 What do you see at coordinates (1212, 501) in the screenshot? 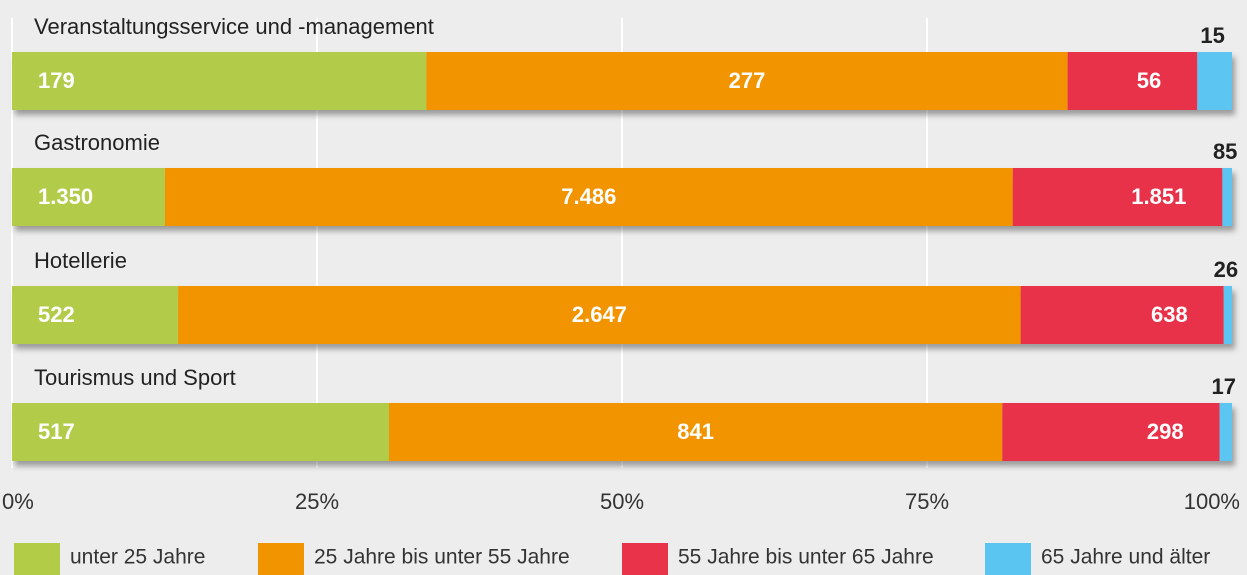
I see `x-tick-label: 100%` at bounding box center [1212, 501].